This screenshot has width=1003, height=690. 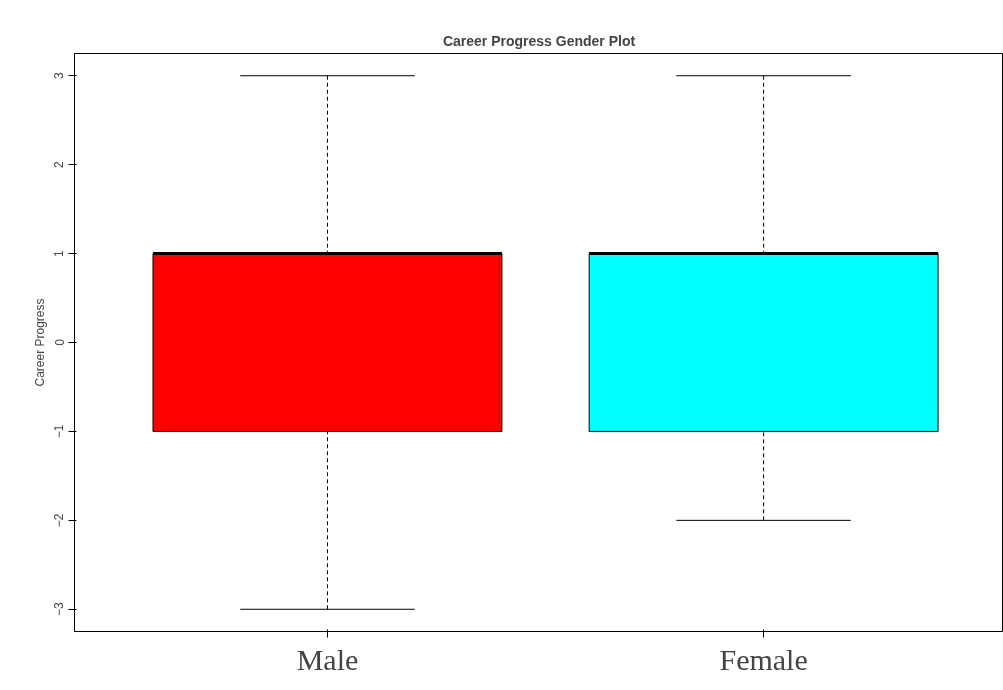 What do you see at coordinates (59, 253) in the screenshot?
I see `y-tick-label: 1` at bounding box center [59, 253].